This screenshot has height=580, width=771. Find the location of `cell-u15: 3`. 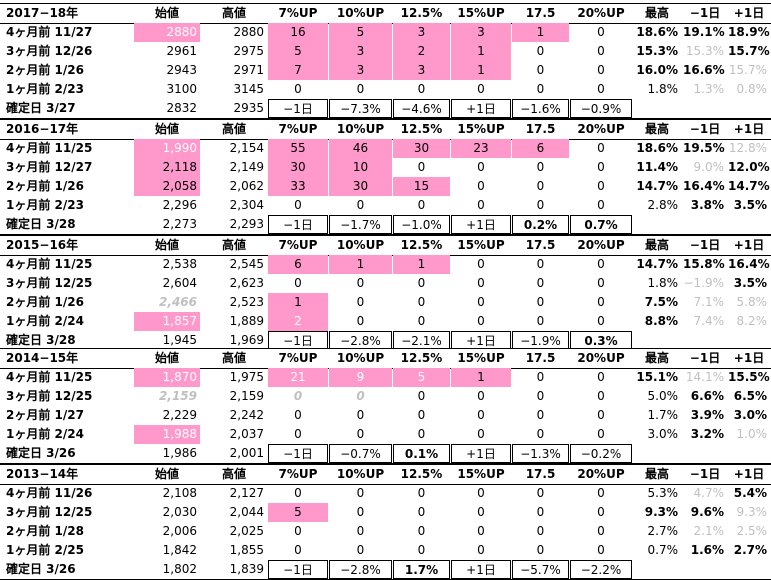

cell-u15: 3 is located at coordinates (481, 32).